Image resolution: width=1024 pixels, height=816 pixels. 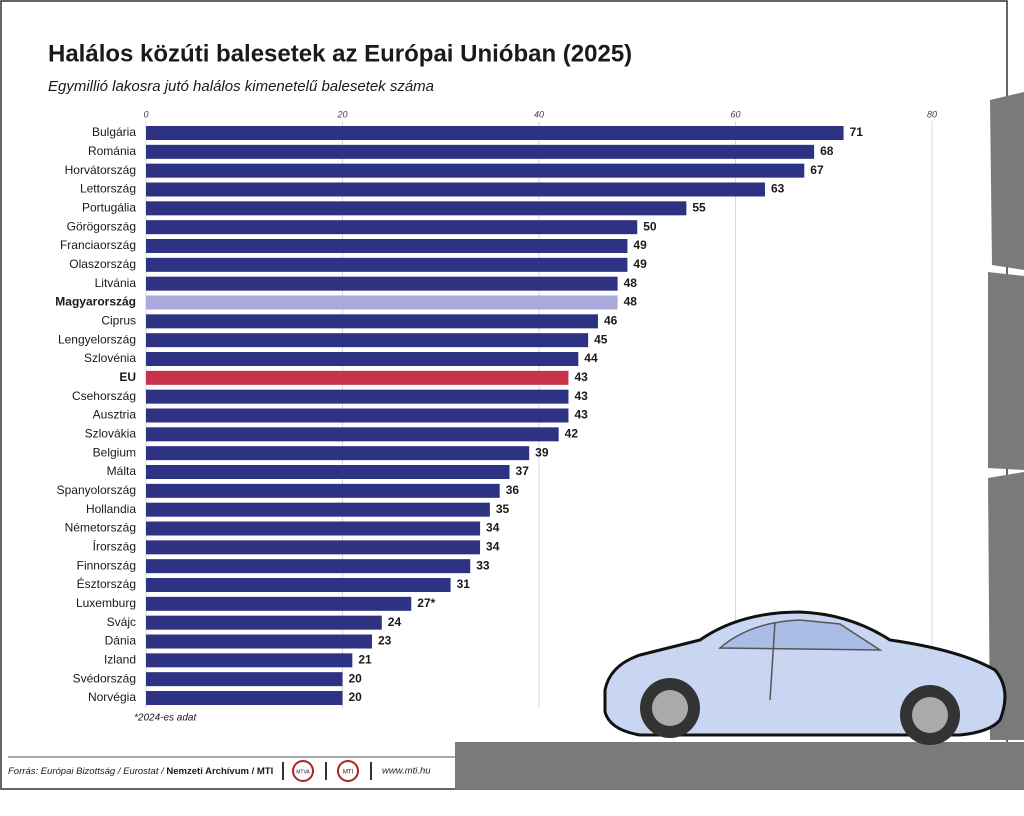 What do you see at coordinates (805, 677) in the screenshot?
I see `car-illustration` at bounding box center [805, 677].